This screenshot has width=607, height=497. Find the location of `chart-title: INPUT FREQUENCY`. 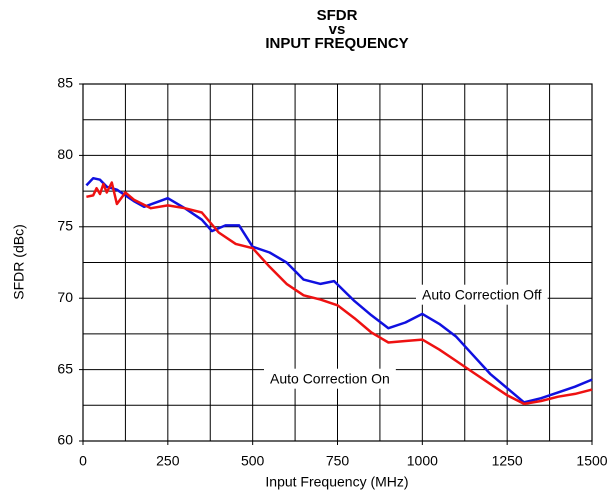

chart-title: INPUT FREQUENCY is located at coordinates (336, 43).